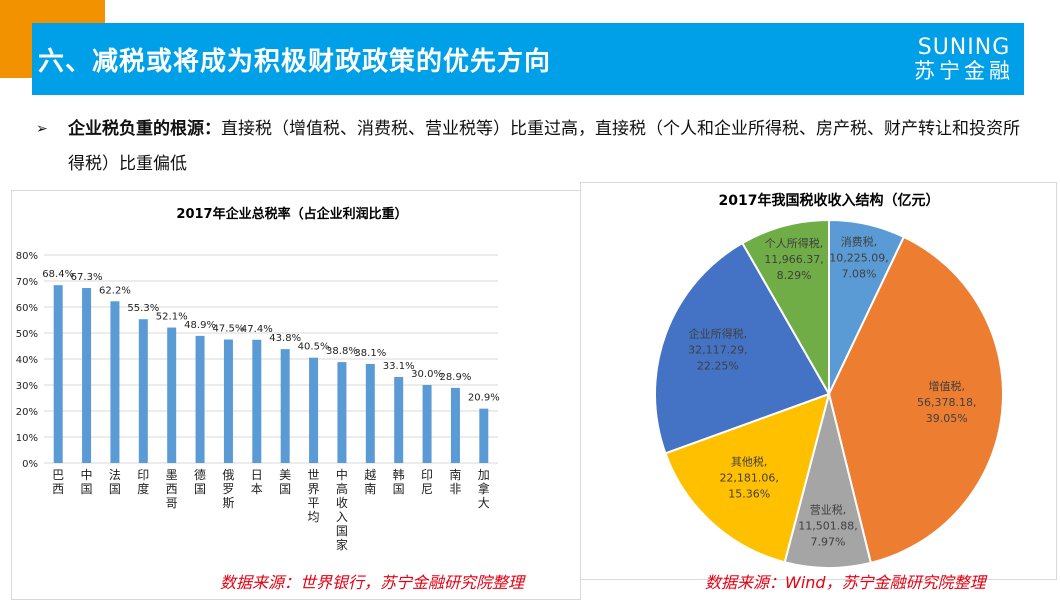 The width and height of the screenshot is (1060, 605). I want to click on x-tick-label: 法国, so click(115, 482).